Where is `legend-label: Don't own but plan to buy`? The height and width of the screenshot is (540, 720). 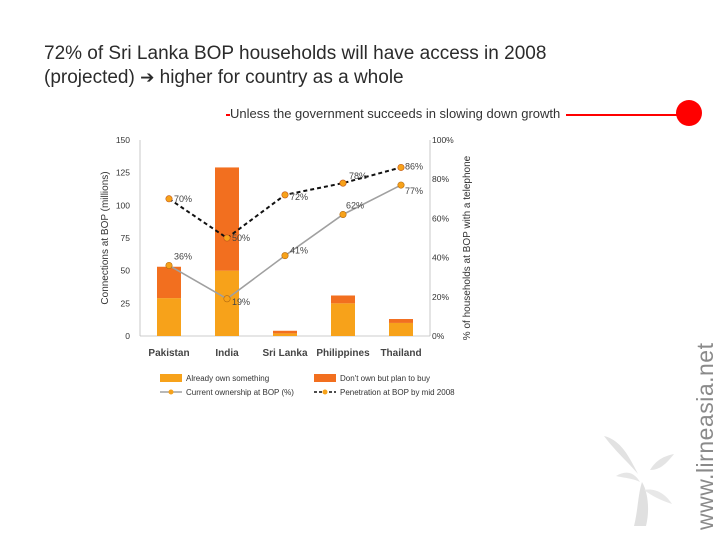 legend-label: Don't own but plan to buy is located at coordinates (385, 378).